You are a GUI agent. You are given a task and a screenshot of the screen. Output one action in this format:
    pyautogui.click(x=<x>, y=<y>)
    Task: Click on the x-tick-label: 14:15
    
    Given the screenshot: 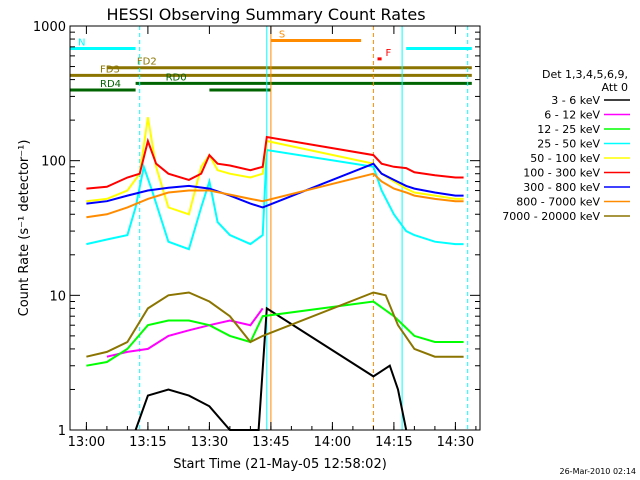 What is the action you would take?
    pyautogui.click(x=393, y=442)
    